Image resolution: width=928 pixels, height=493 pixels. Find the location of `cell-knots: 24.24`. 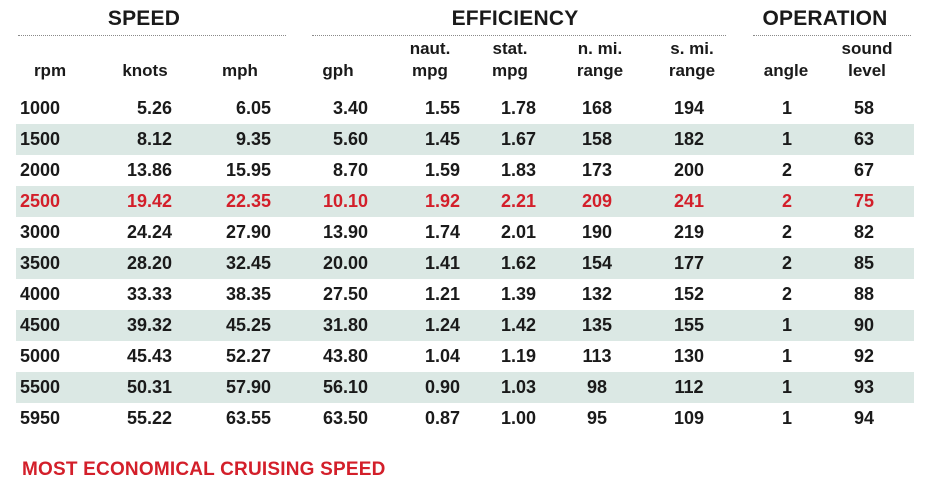

cell-knots: 24.24 is located at coordinates (149, 232).